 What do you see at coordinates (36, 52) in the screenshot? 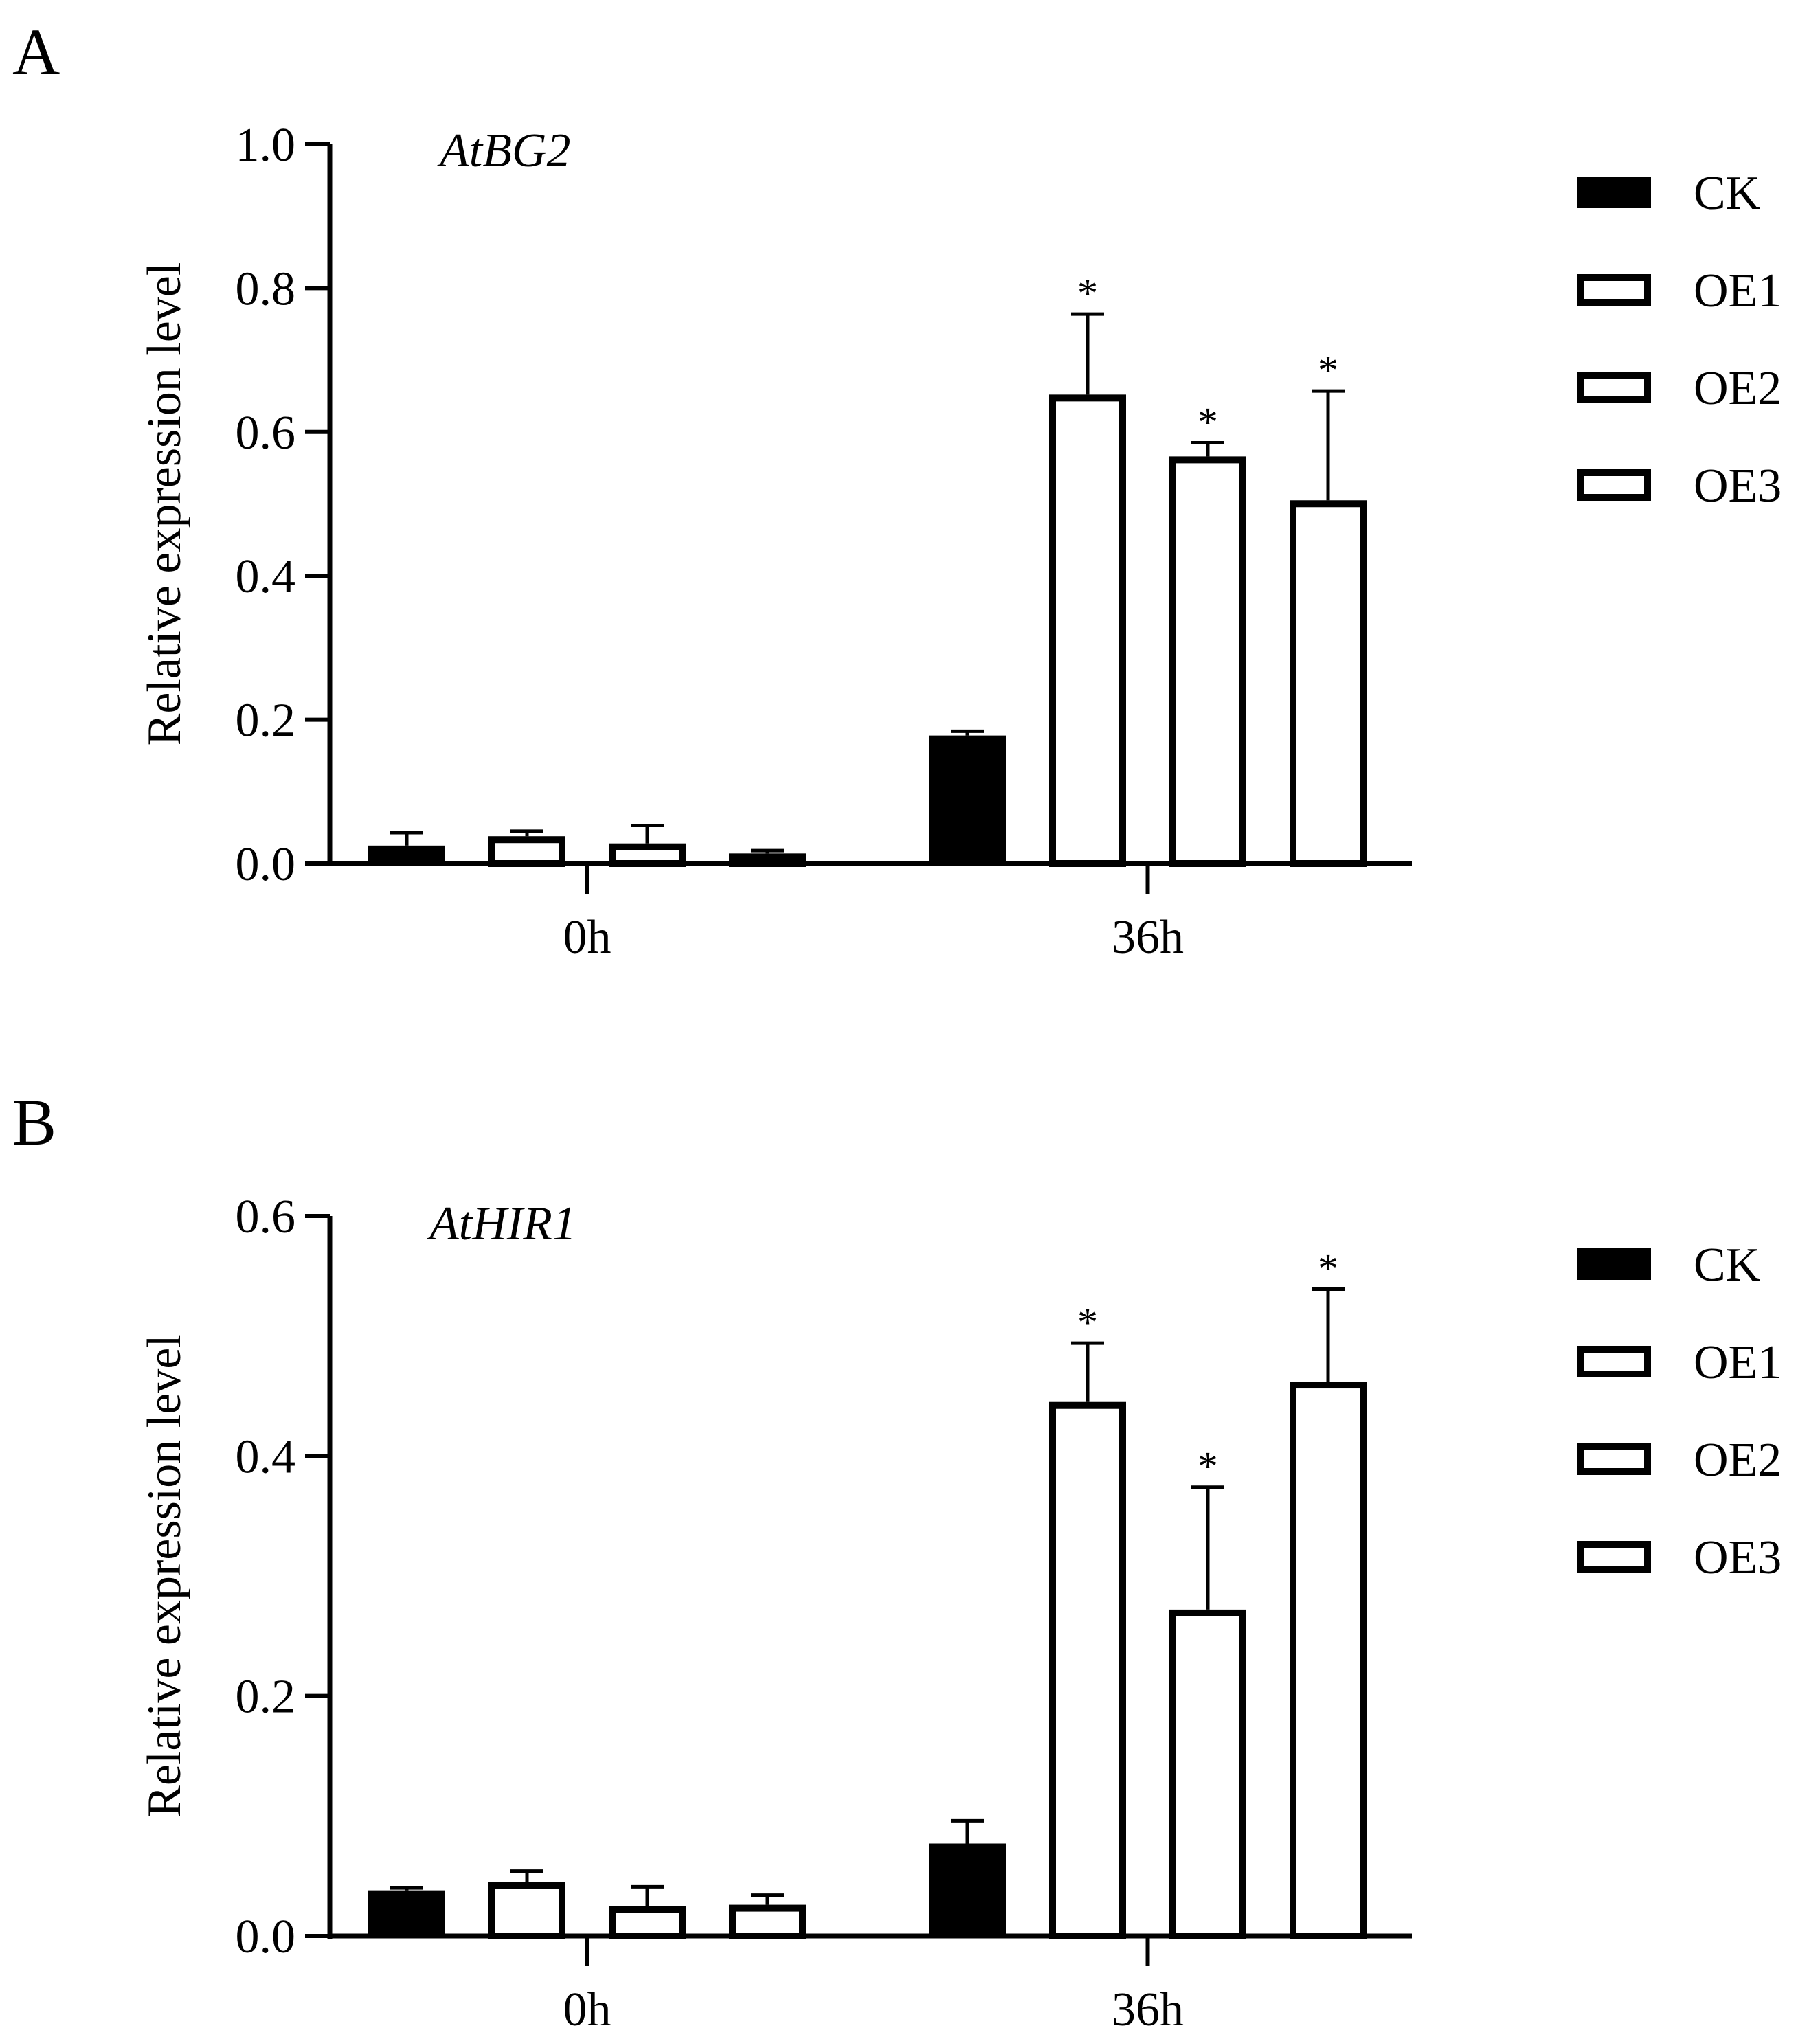
I see `panel-label: A` at bounding box center [36, 52].